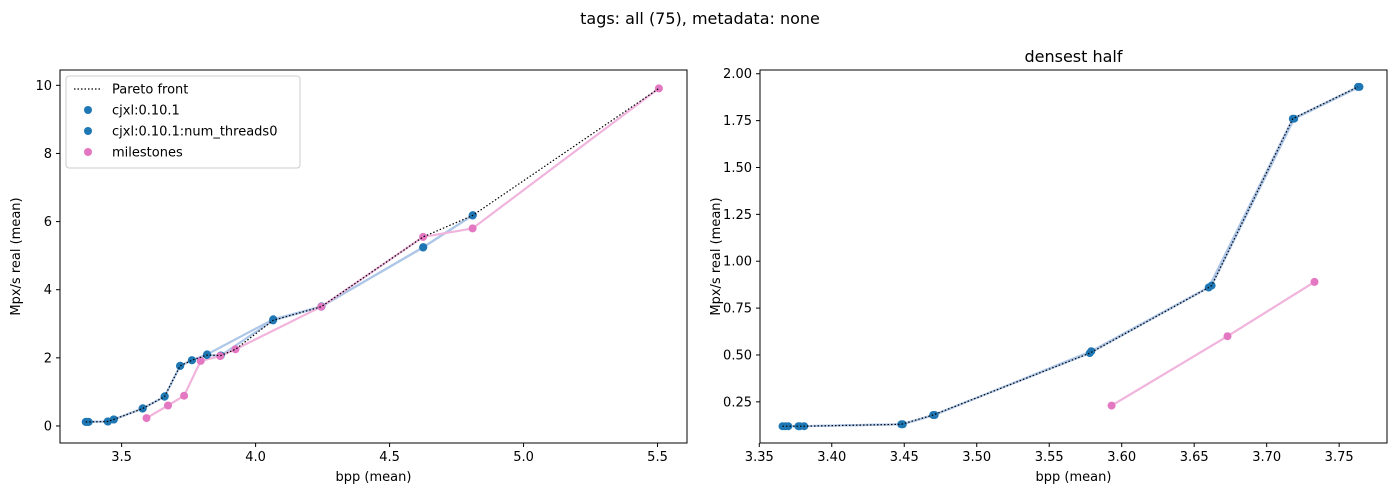 The height and width of the screenshot is (500, 1400). I want to click on legend-marker-milestones, so click(88, 152).